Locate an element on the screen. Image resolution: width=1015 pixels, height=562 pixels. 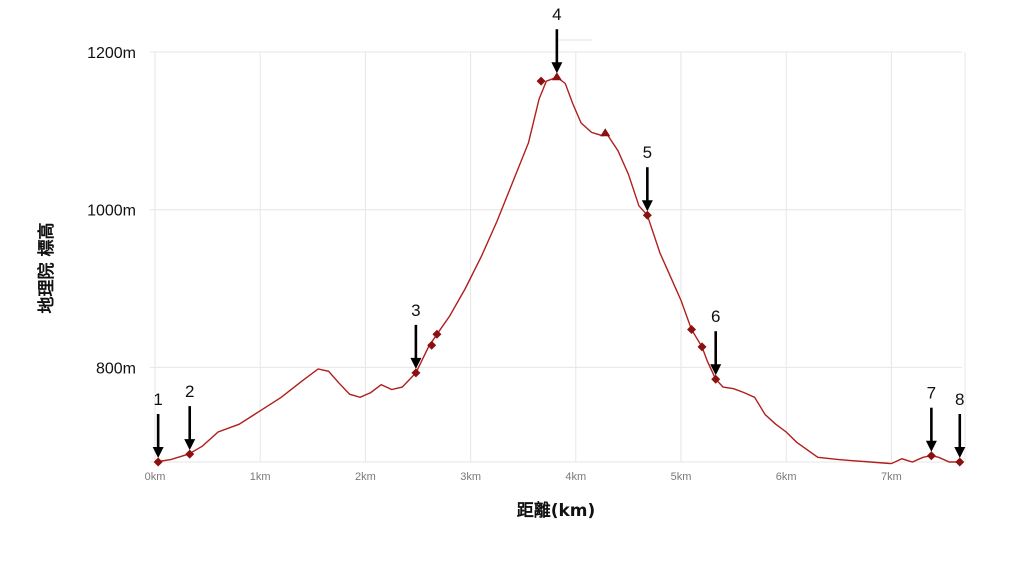
x-tick-label: 0km is located at coordinates (155, 477).